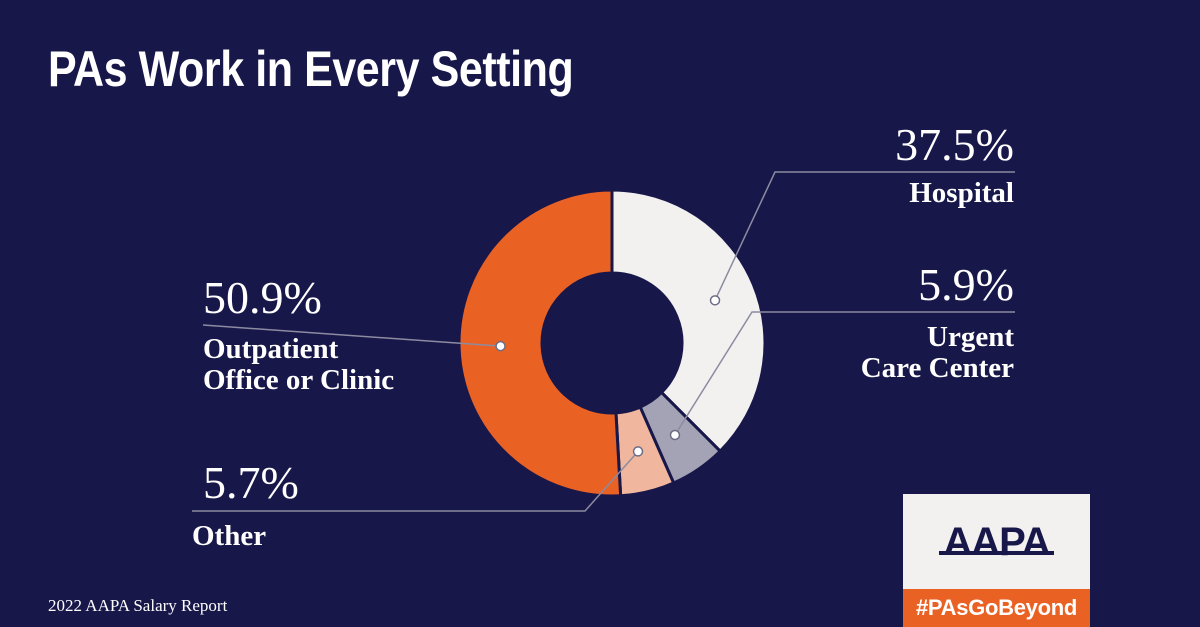 Image resolution: width=1200 pixels, height=627 pixels. Describe the element at coordinates (638, 451) in the screenshot. I see `leader-other-dot` at that location.